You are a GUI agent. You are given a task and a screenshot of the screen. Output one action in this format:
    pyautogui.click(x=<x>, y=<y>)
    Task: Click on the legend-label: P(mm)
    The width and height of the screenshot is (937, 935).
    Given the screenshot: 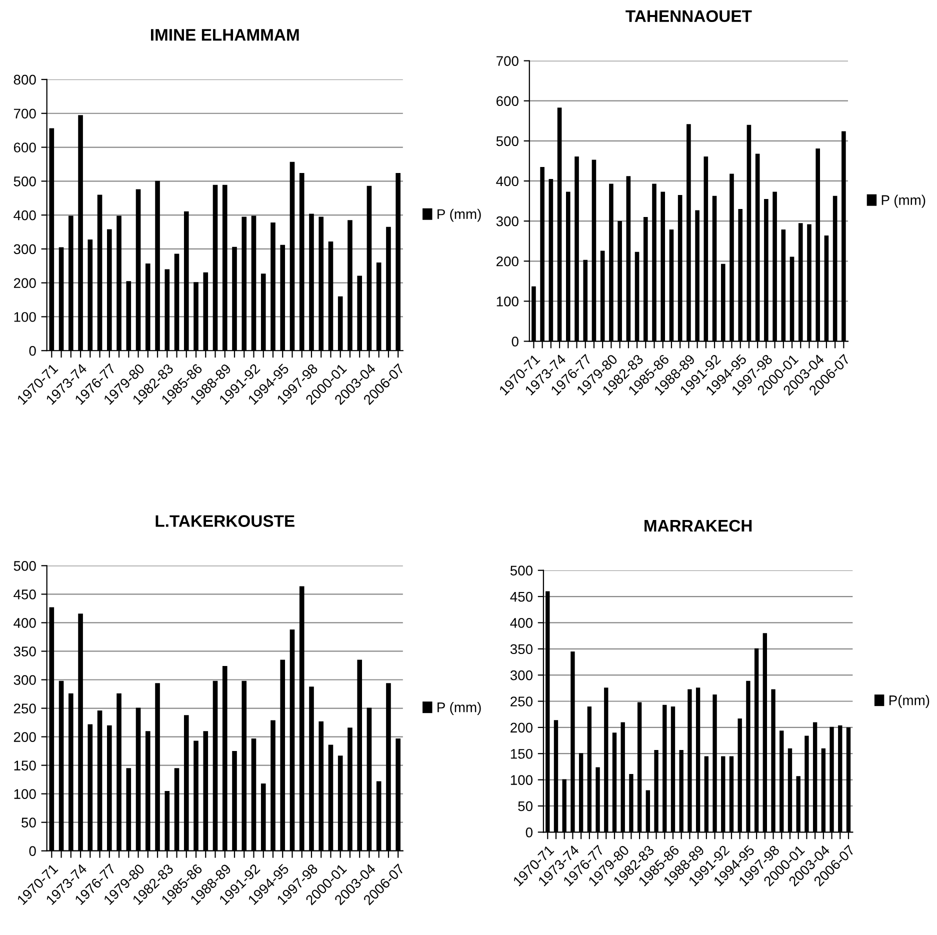 What is the action you would take?
    pyautogui.click(x=909, y=701)
    